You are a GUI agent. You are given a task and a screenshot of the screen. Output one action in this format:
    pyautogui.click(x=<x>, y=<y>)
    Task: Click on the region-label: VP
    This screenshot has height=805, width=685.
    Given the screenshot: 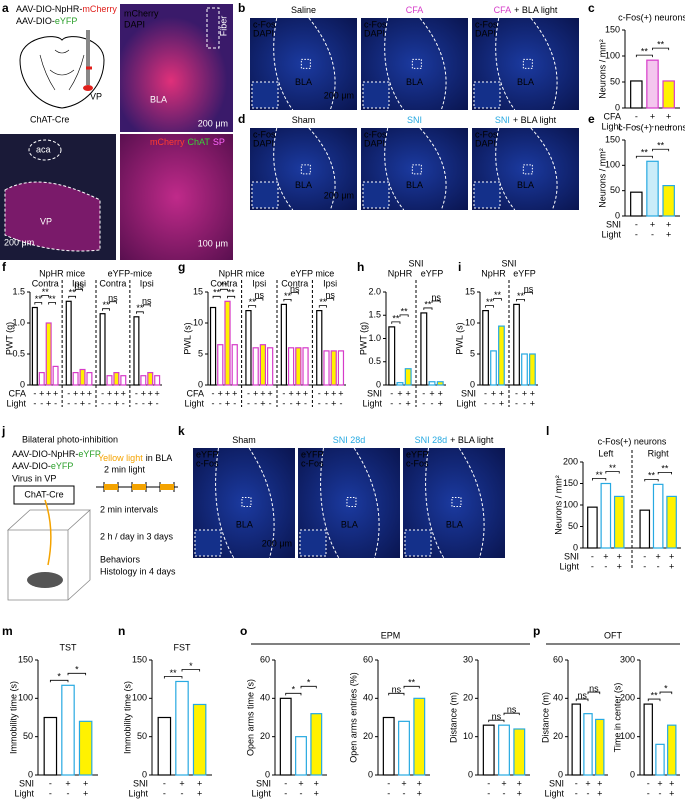 What is the action you would take?
    pyautogui.click(x=96, y=96)
    